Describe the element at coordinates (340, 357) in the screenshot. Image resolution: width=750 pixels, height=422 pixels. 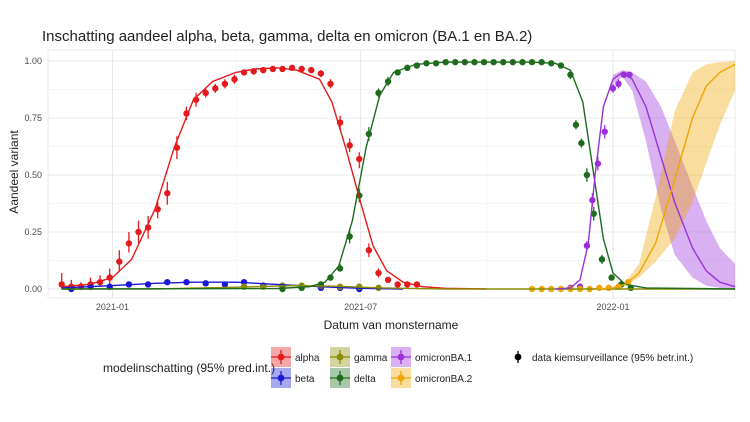
I see `legend-point-gamma` at that location.